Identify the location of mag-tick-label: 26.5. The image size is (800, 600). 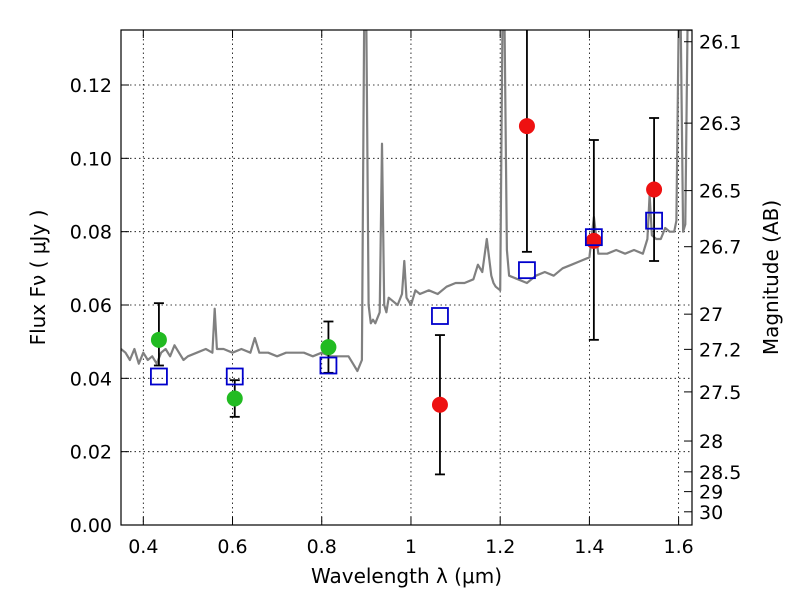
(720, 192).